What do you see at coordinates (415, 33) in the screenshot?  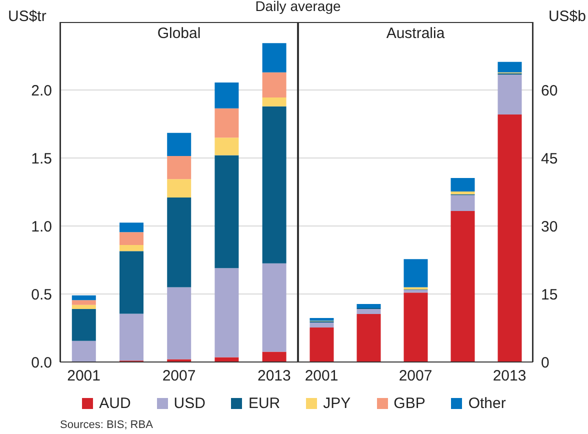 I see `chart-subtitle: Australia` at bounding box center [415, 33].